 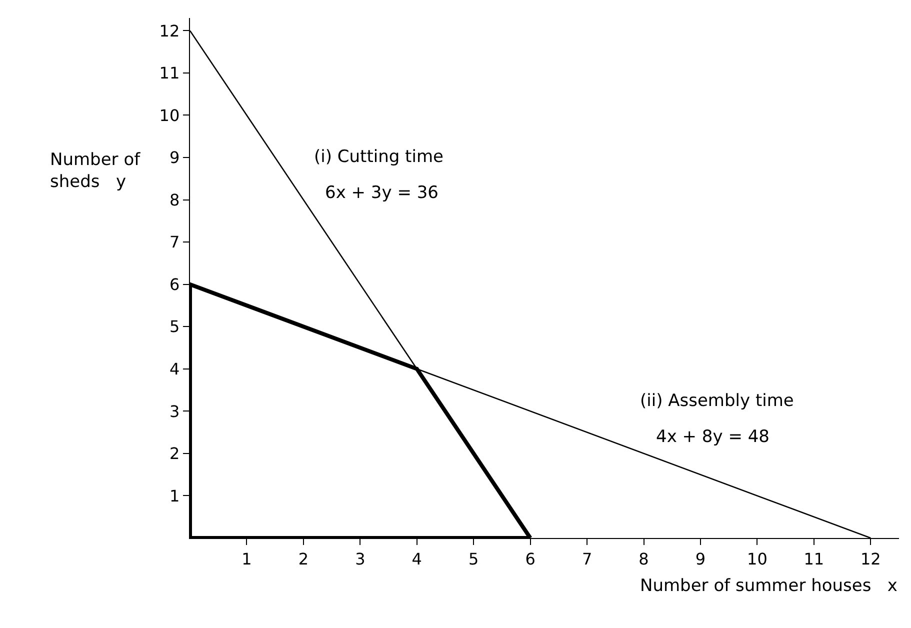 What do you see at coordinates (174, 368) in the screenshot?
I see `y-tick-label: 4` at bounding box center [174, 368].